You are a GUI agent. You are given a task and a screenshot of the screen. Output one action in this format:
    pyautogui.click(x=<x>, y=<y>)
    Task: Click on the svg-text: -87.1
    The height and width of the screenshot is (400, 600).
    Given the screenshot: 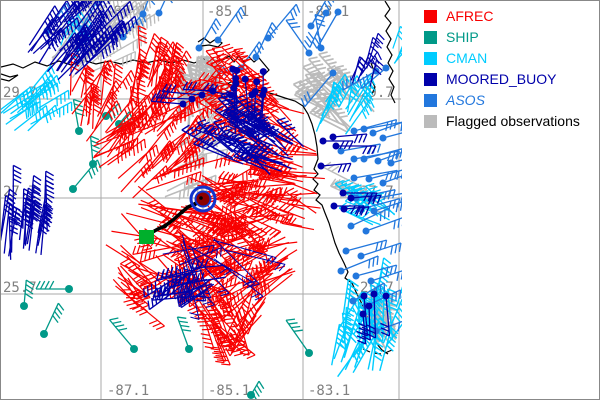 What is the action you would take?
    pyautogui.click(x=128, y=391)
    